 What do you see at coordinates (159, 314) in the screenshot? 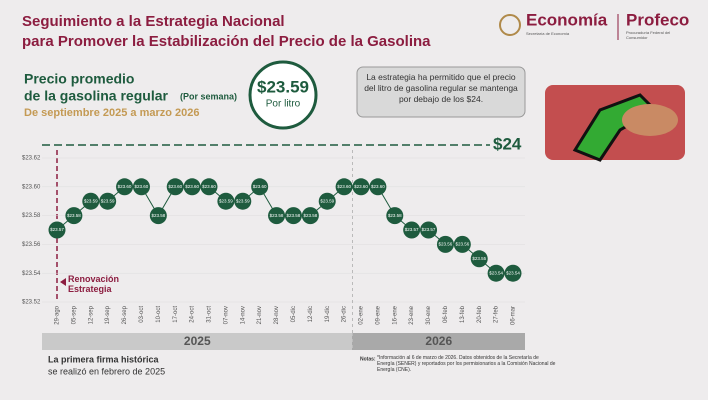
I see `x-tick-label: 10-oct` at bounding box center [159, 314].